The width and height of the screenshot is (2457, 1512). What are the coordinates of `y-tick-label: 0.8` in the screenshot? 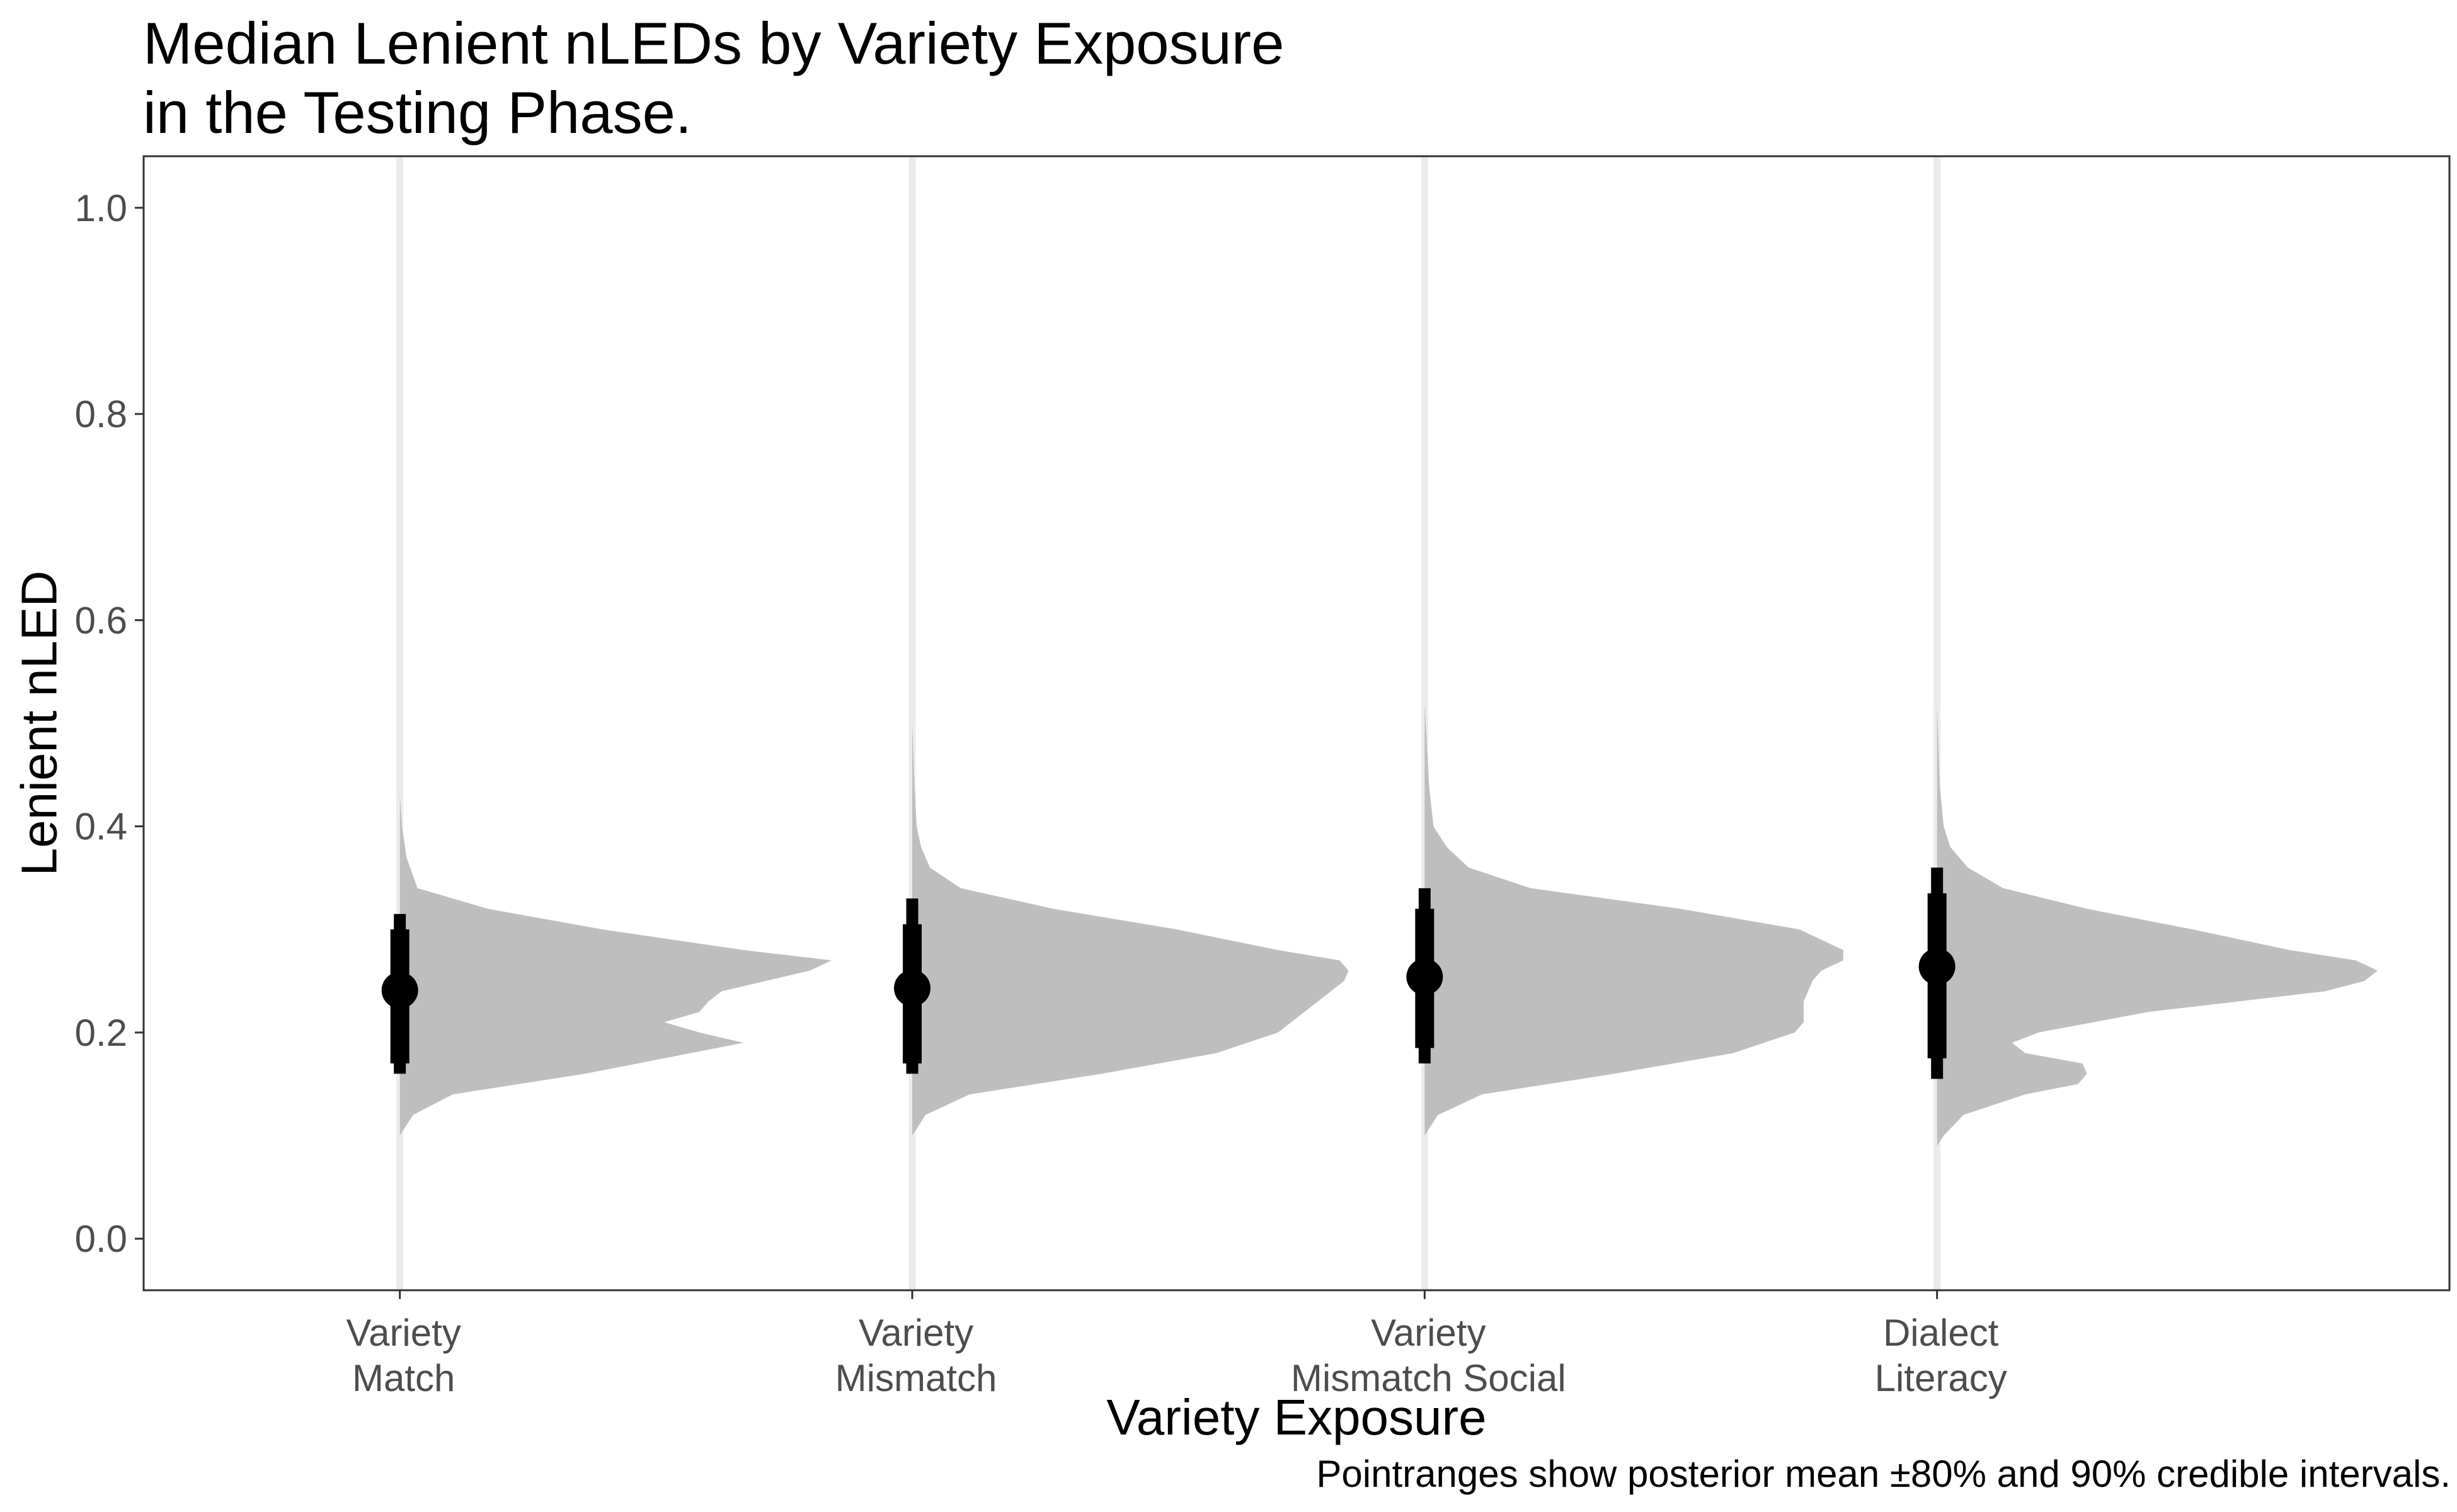 It's located at (101, 414).